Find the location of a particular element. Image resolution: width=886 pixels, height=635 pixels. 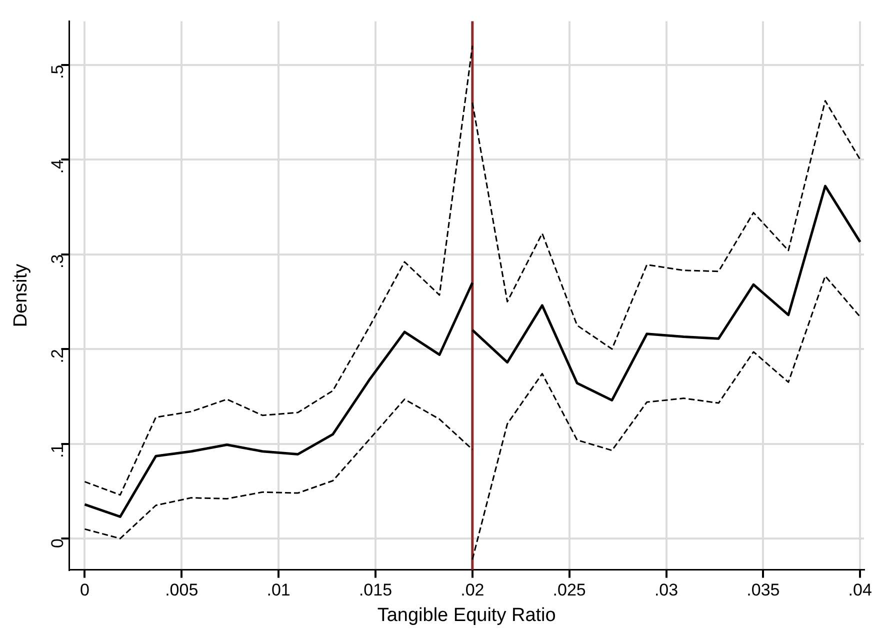

x-tick-label: .04 is located at coordinates (860, 590).